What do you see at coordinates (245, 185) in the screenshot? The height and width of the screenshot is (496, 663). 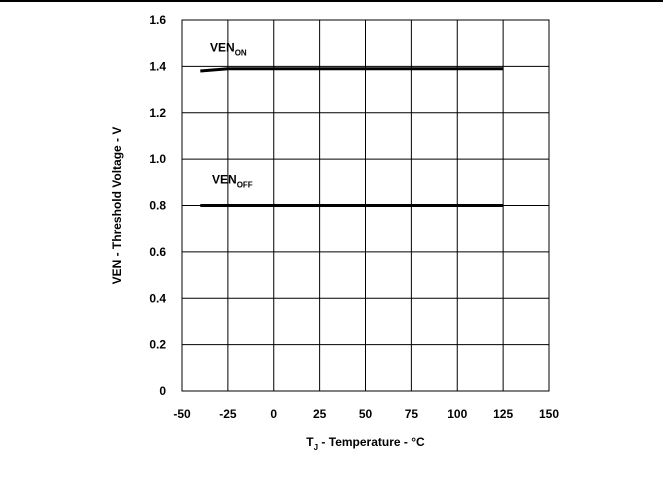 I see `series-label-ven-off-sub: OFF` at bounding box center [245, 185].